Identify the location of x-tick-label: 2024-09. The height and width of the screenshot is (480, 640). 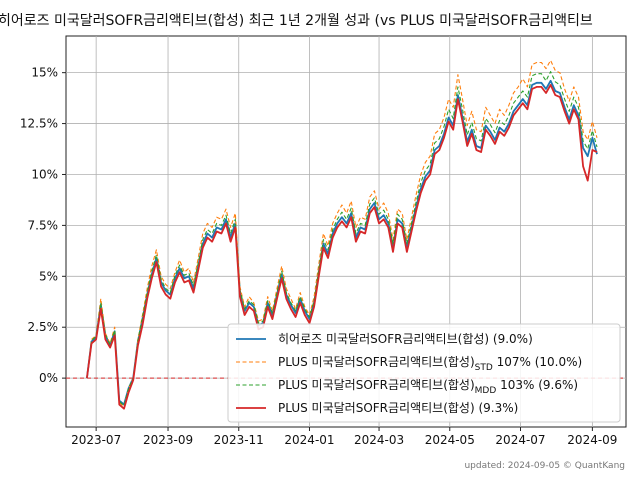
(592, 440).